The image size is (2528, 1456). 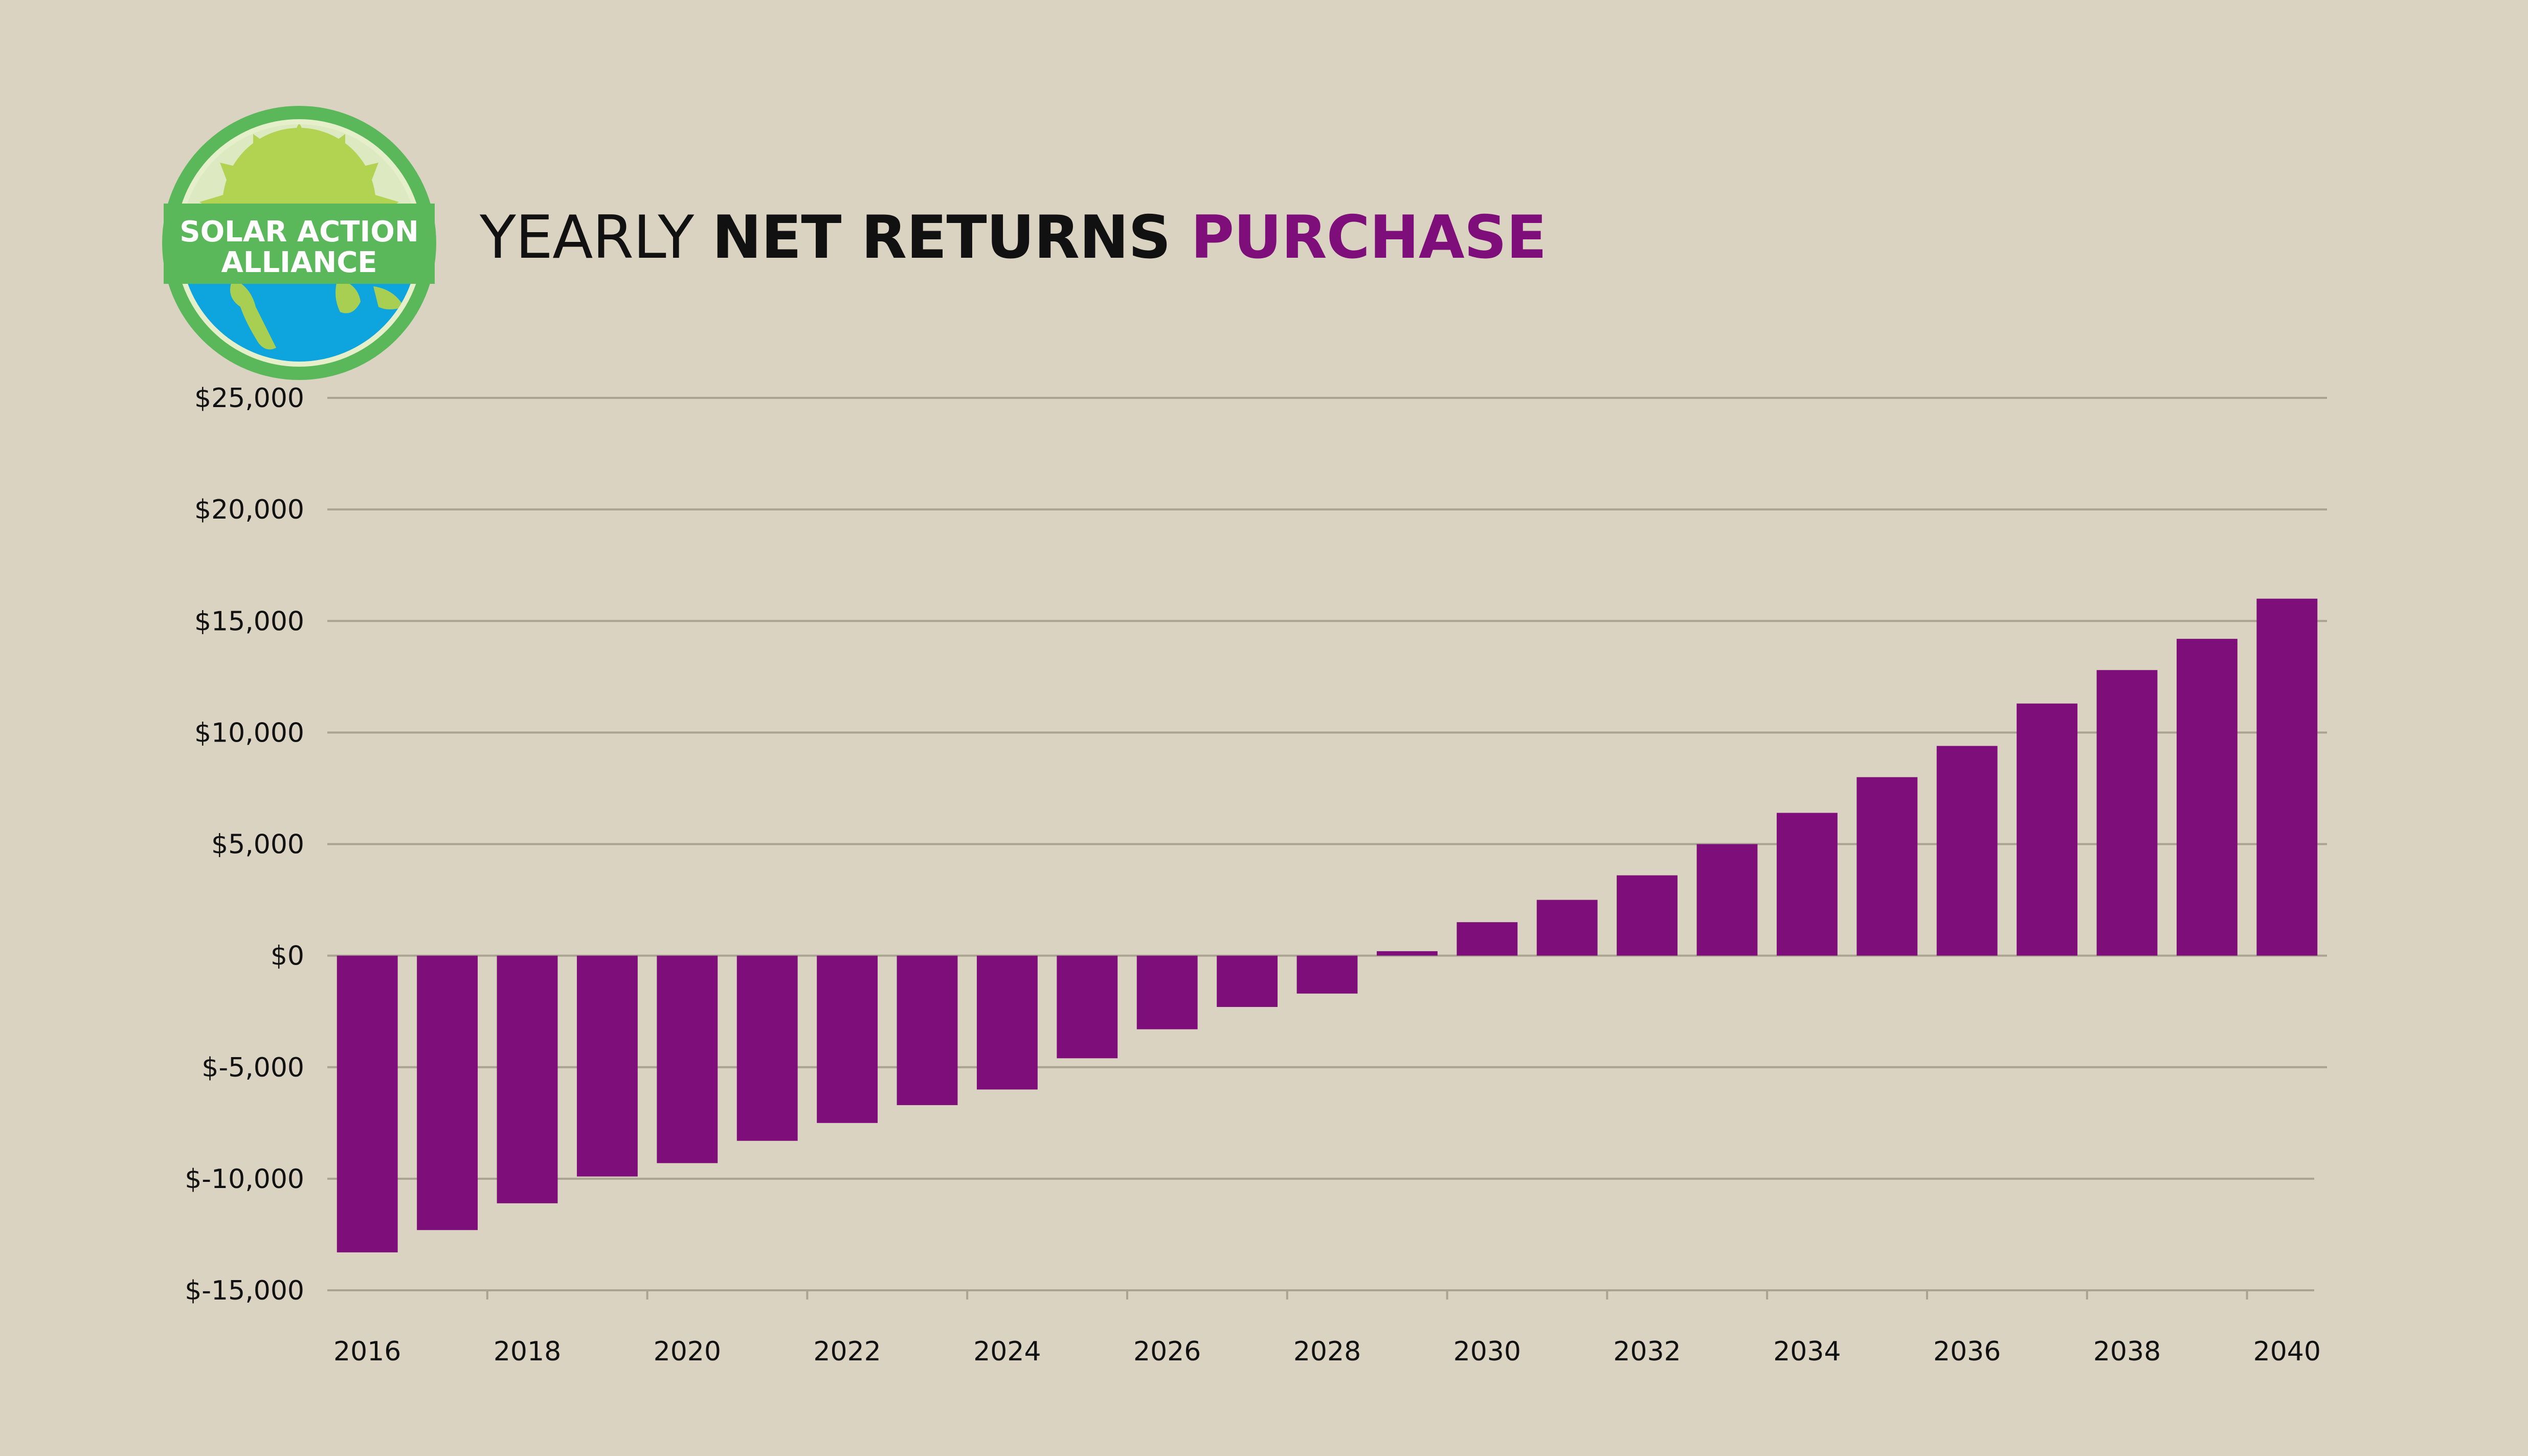 What do you see at coordinates (596, 237) in the screenshot?
I see `title-part-yearly: YEARLY` at bounding box center [596, 237].